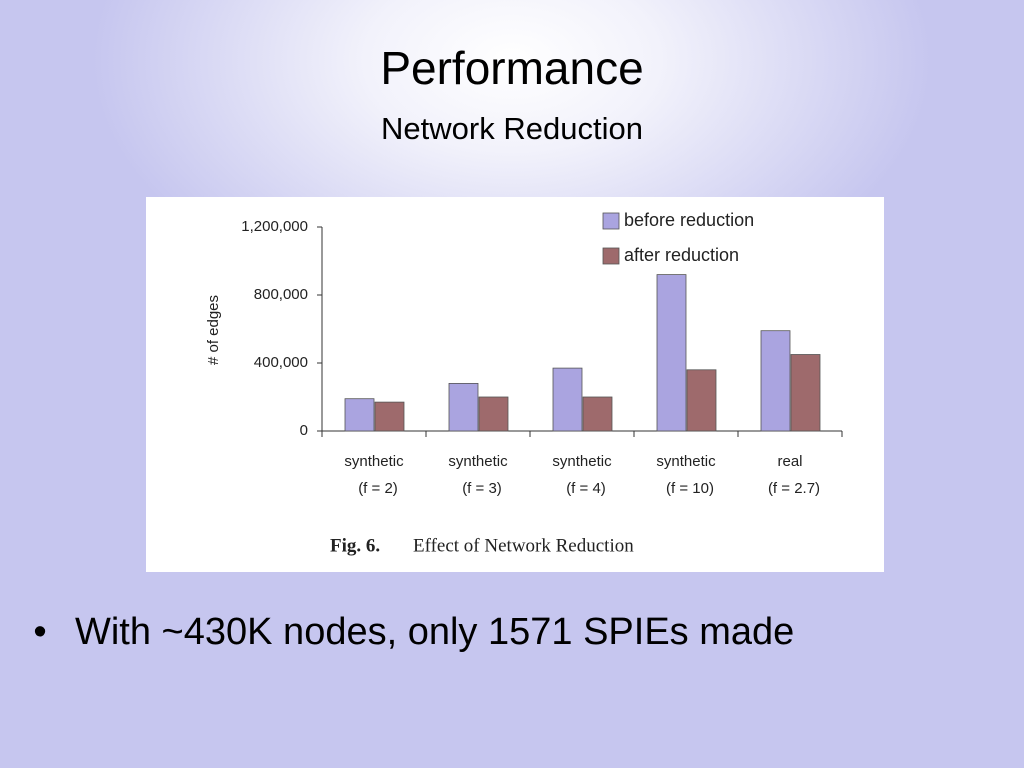  What do you see at coordinates (586, 488) in the screenshot?
I see `x-tick-label: (f = 4)` at bounding box center [586, 488].